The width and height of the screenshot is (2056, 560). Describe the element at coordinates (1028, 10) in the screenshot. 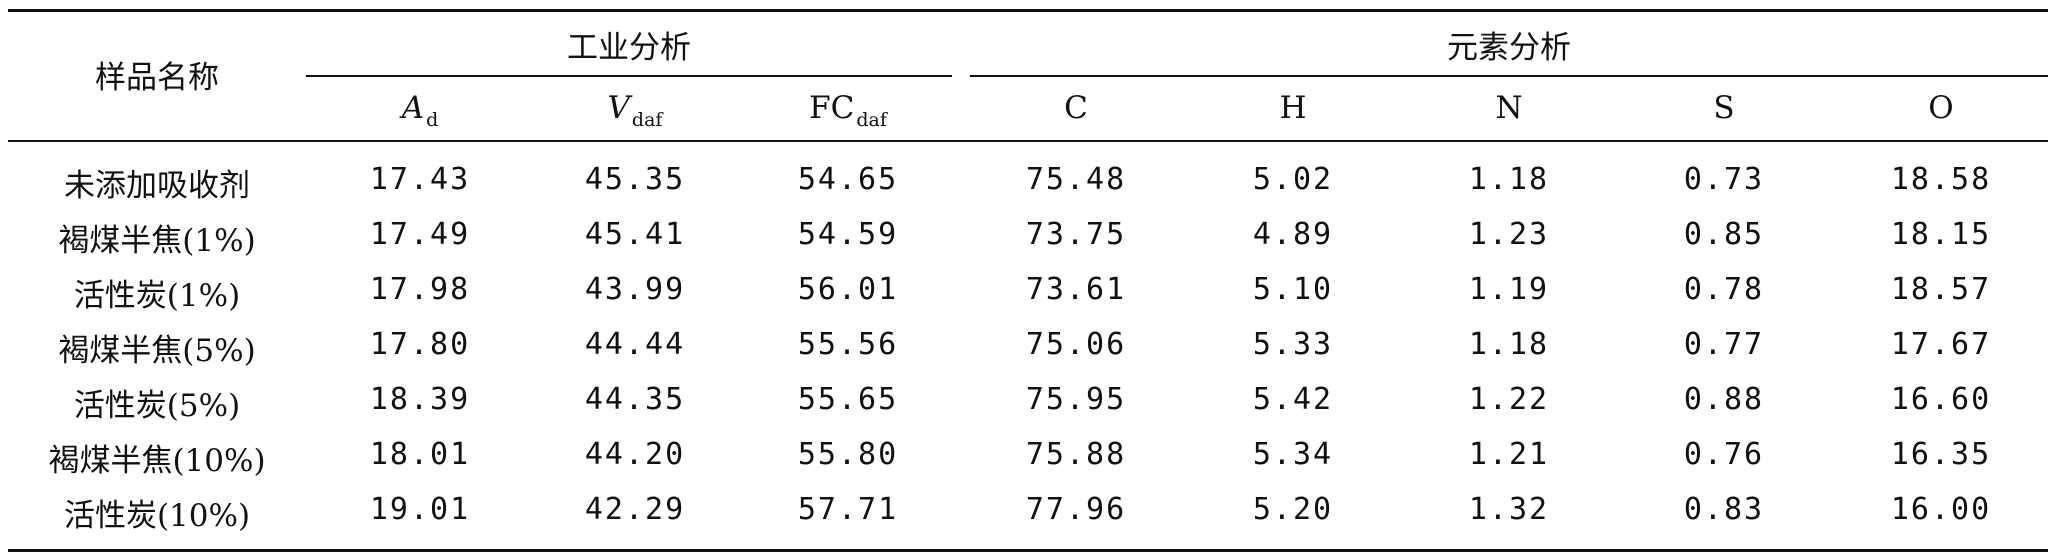

I see `top-rule` at that location.